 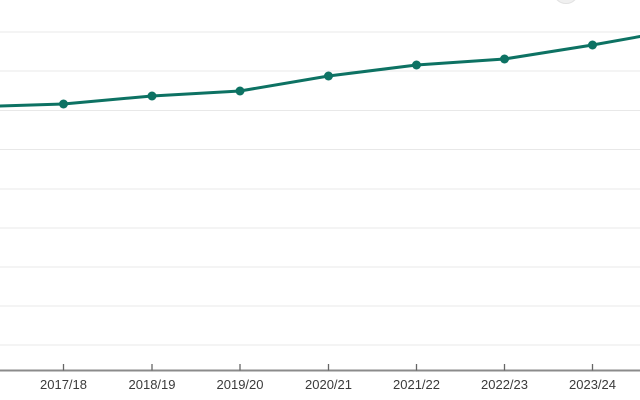 I want to click on x-axis-label: 2019/20, so click(x=240, y=384).